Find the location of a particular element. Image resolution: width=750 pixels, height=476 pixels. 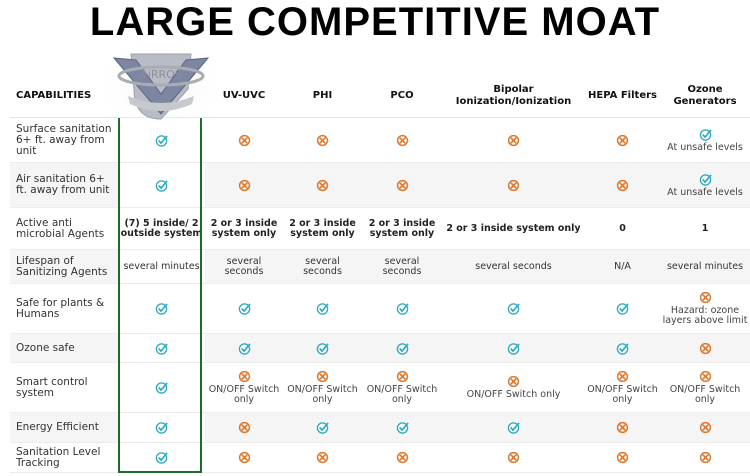

cell-text: N/A is located at coordinates (622, 266).